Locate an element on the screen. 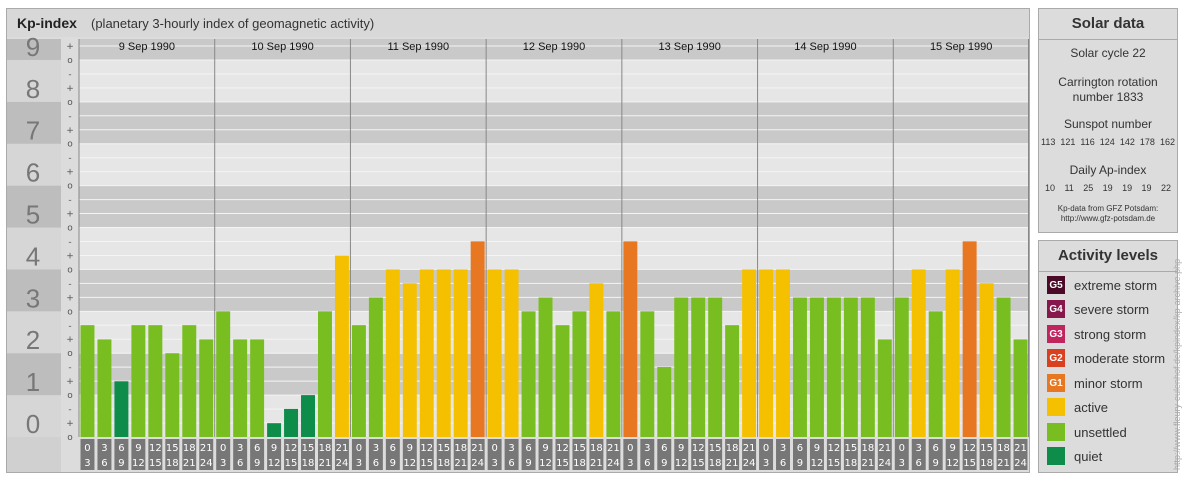  y-tick-label: 5 is located at coordinates (33, 215).